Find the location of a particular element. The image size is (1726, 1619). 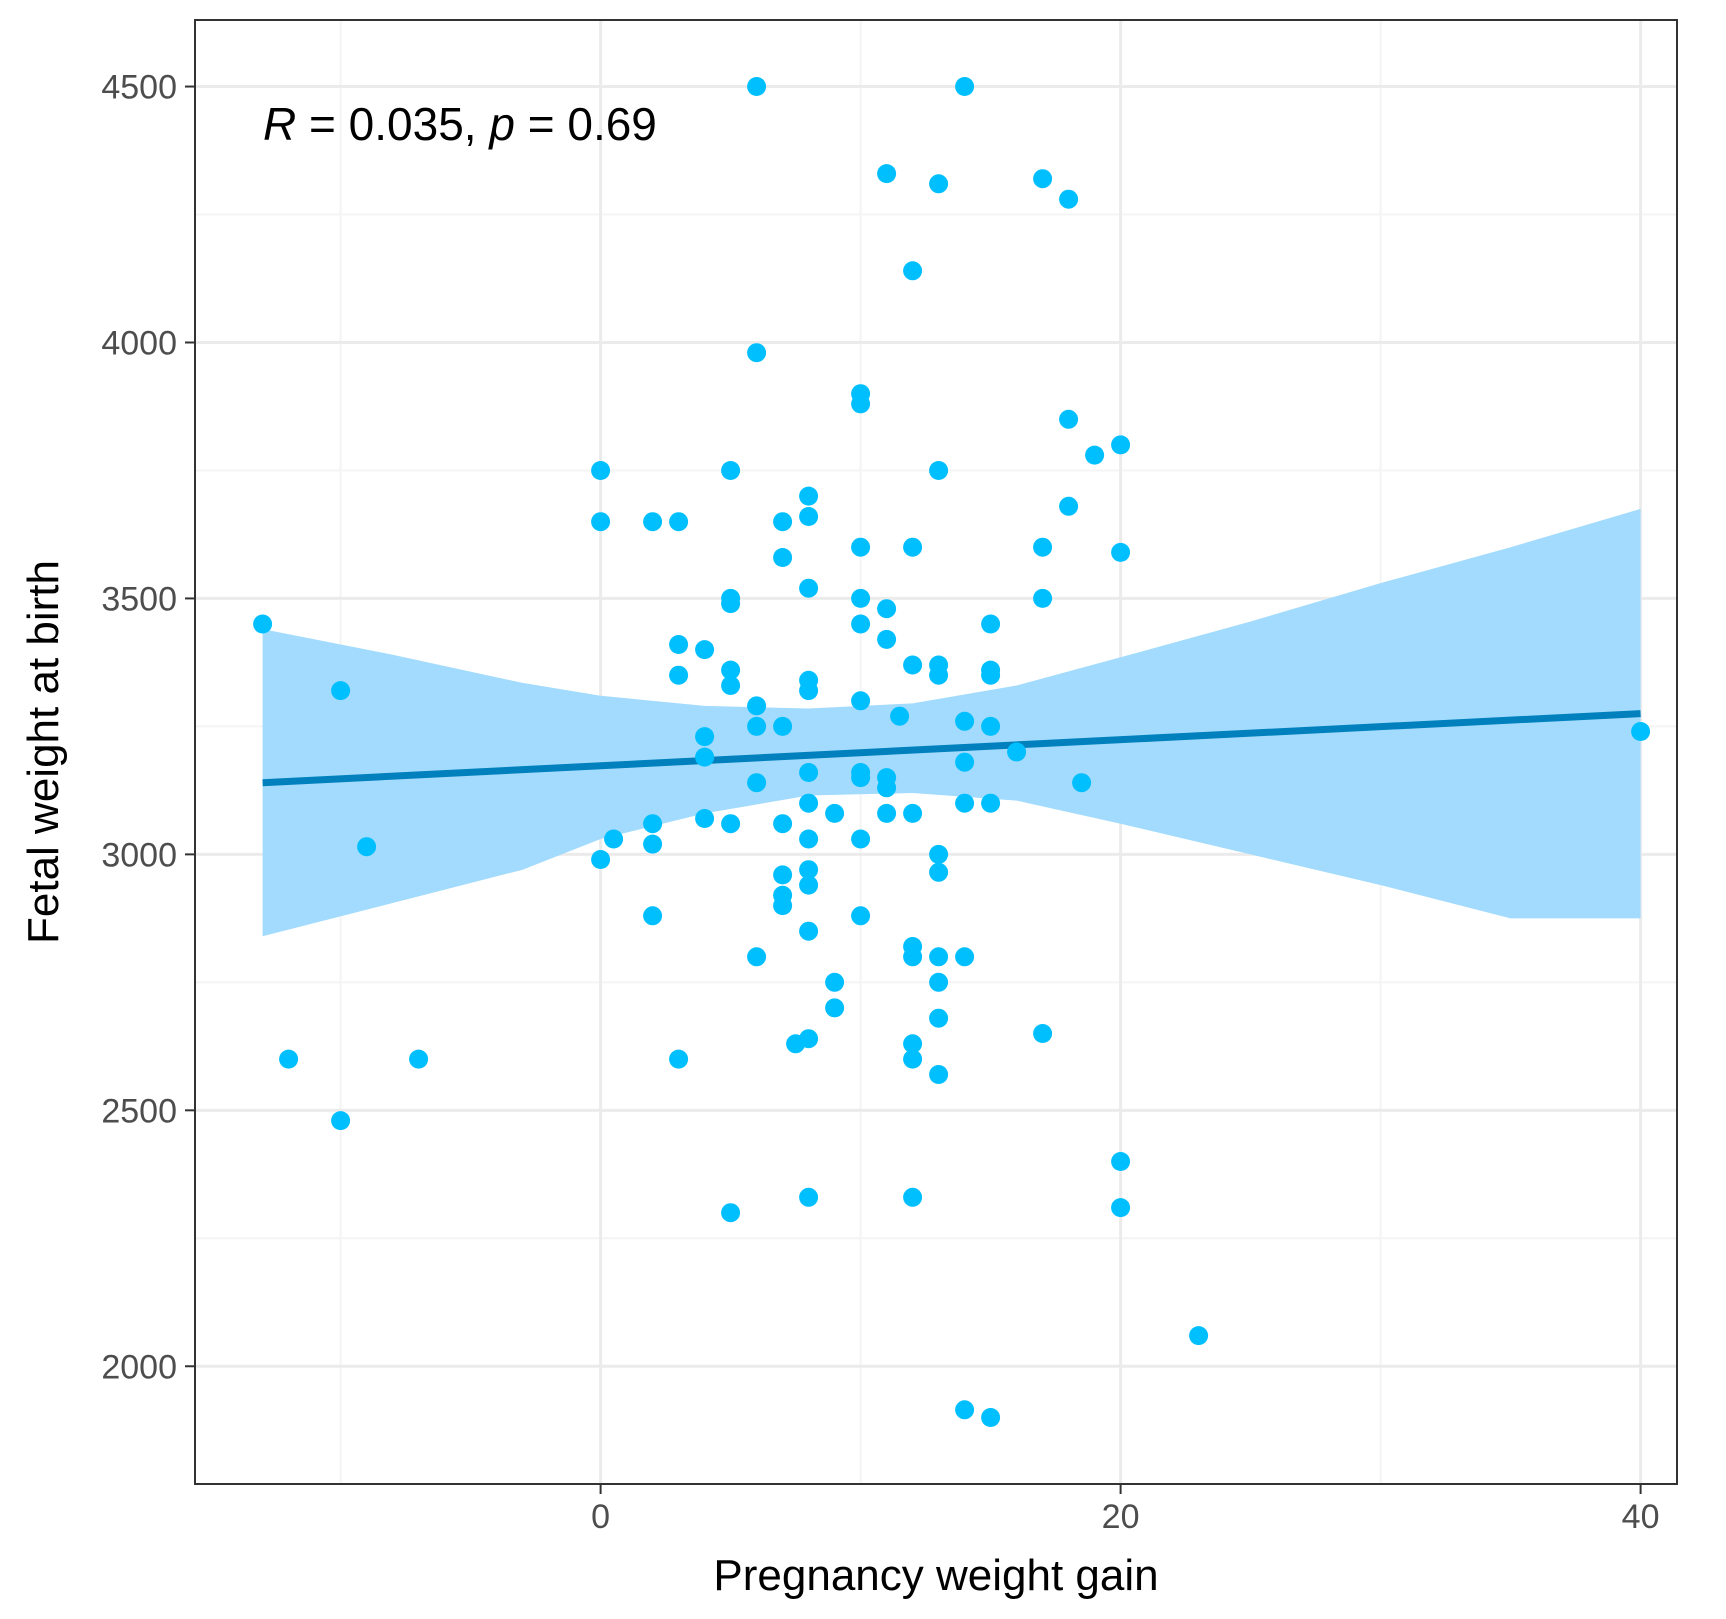

regression-line is located at coordinates (951, 748).